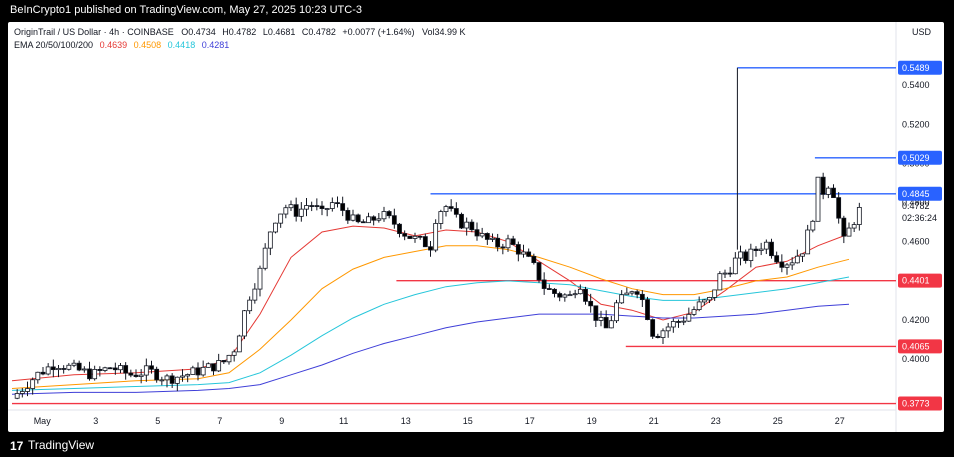  Describe the element at coordinates (95, 421) in the screenshot. I see `x-tick-label: 3` at that location.